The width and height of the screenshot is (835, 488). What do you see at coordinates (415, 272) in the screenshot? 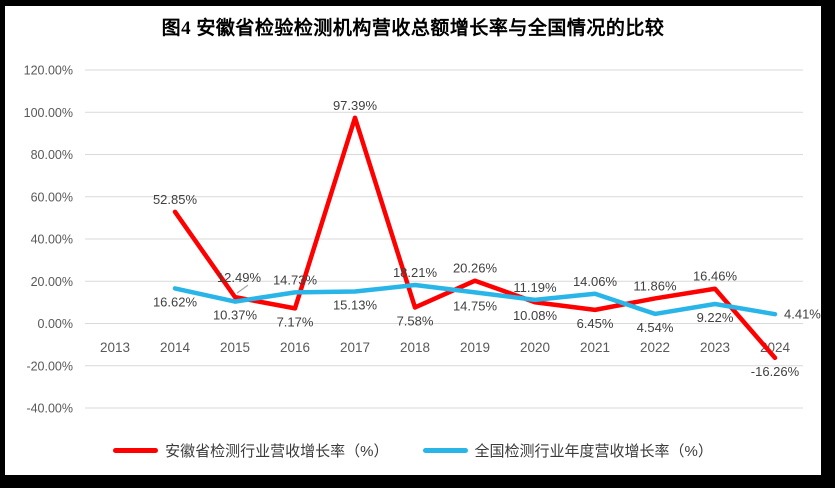
I see `data-point-label: 18.21%` at bounding box center [415, 272].